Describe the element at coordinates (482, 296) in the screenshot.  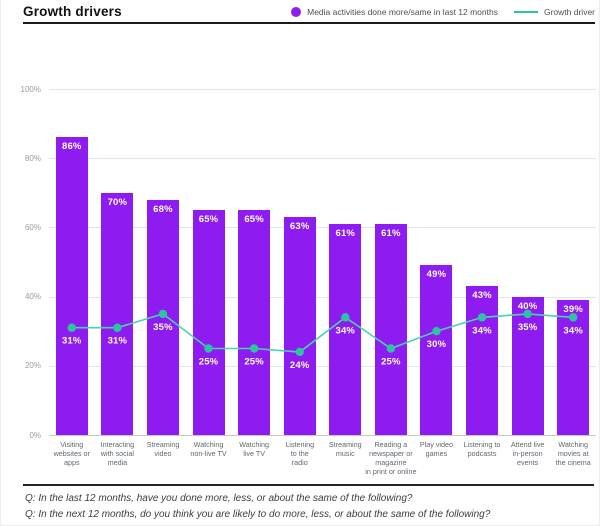
I see `bar-value-label: 43%` at that location.